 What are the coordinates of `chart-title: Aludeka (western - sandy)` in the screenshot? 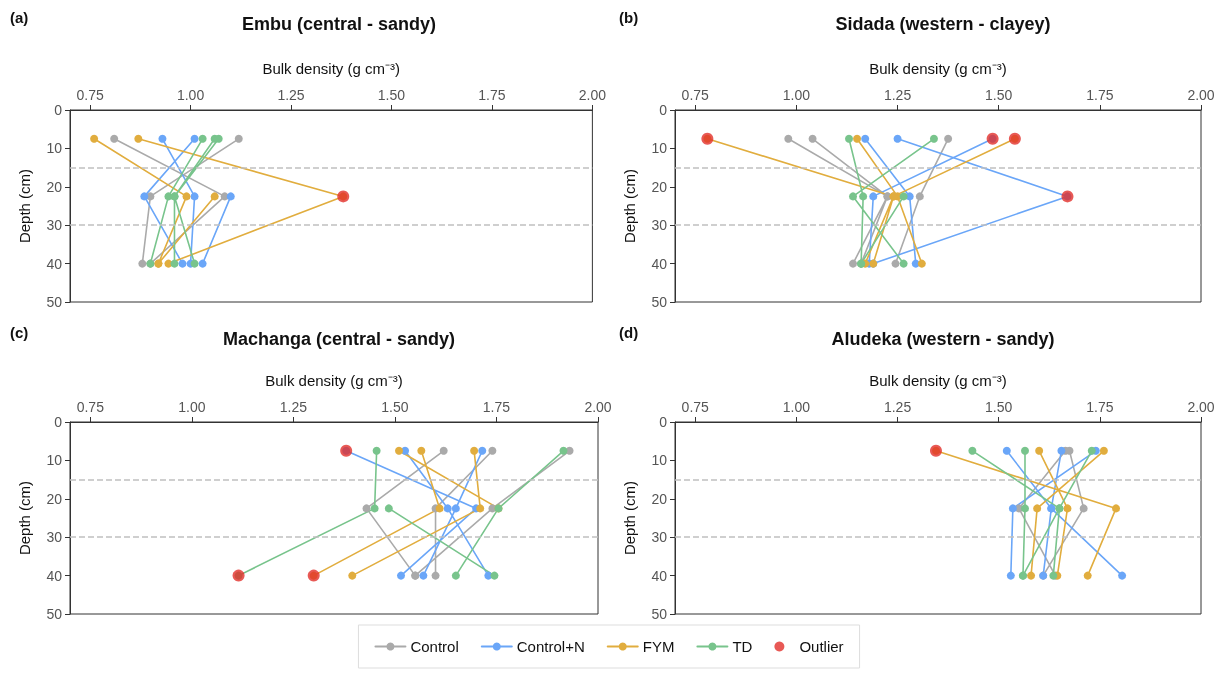 It's located at (943, 339).